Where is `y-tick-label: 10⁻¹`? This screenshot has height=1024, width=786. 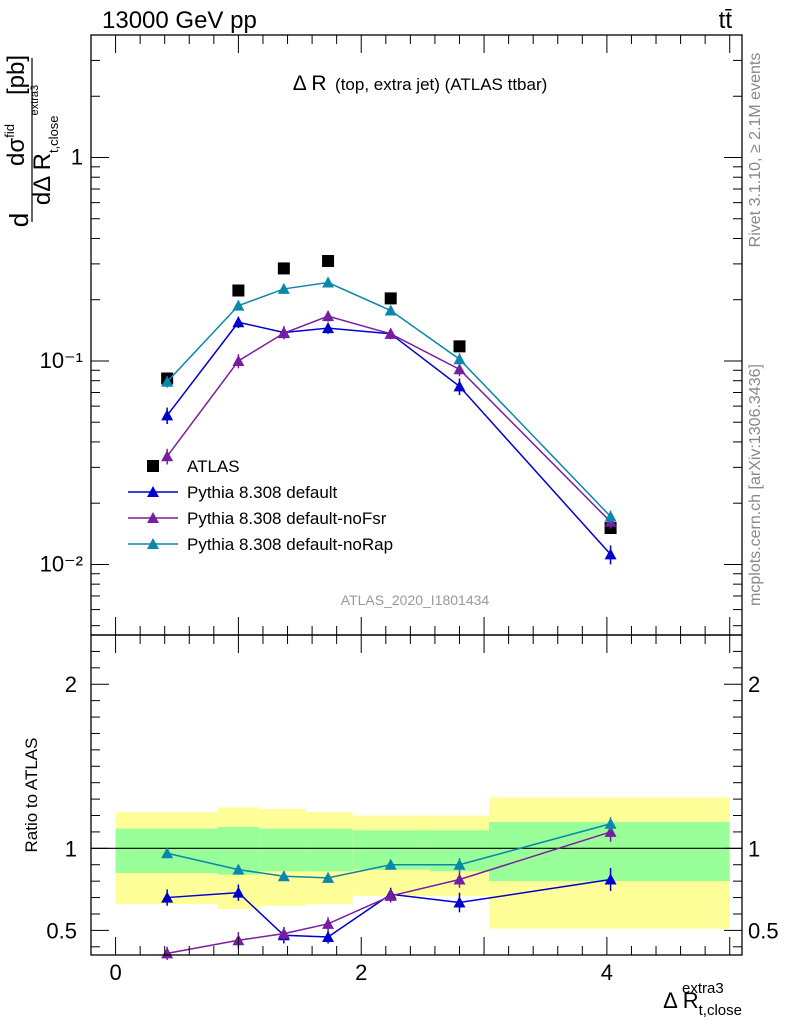 y-tick-label: 10⁻¹ is located at coordinates (61, 360).